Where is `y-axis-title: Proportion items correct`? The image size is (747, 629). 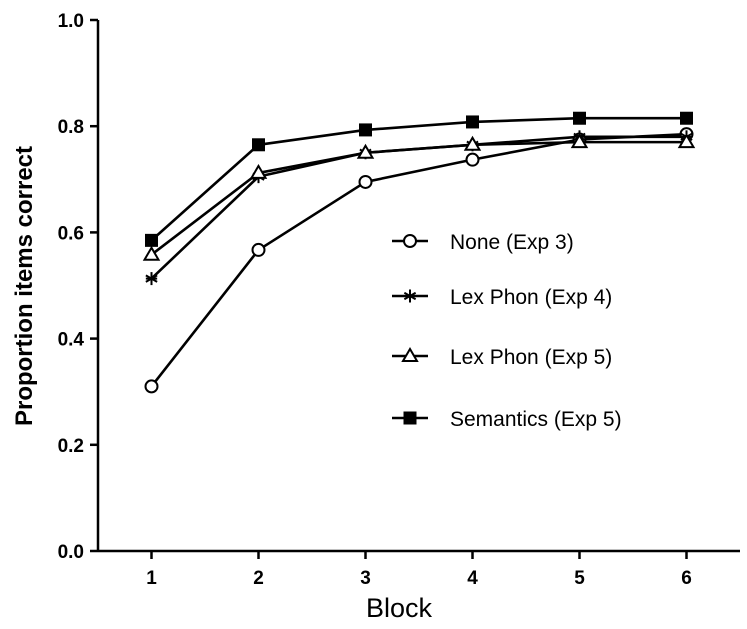 y-axis-title: Proportion items correct is located at coordinates (24, 286).